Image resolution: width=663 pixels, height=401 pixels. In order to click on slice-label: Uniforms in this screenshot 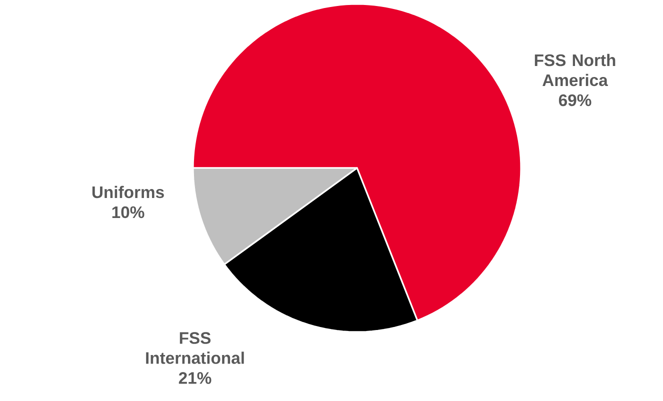, I will do `click(128, 192)`.